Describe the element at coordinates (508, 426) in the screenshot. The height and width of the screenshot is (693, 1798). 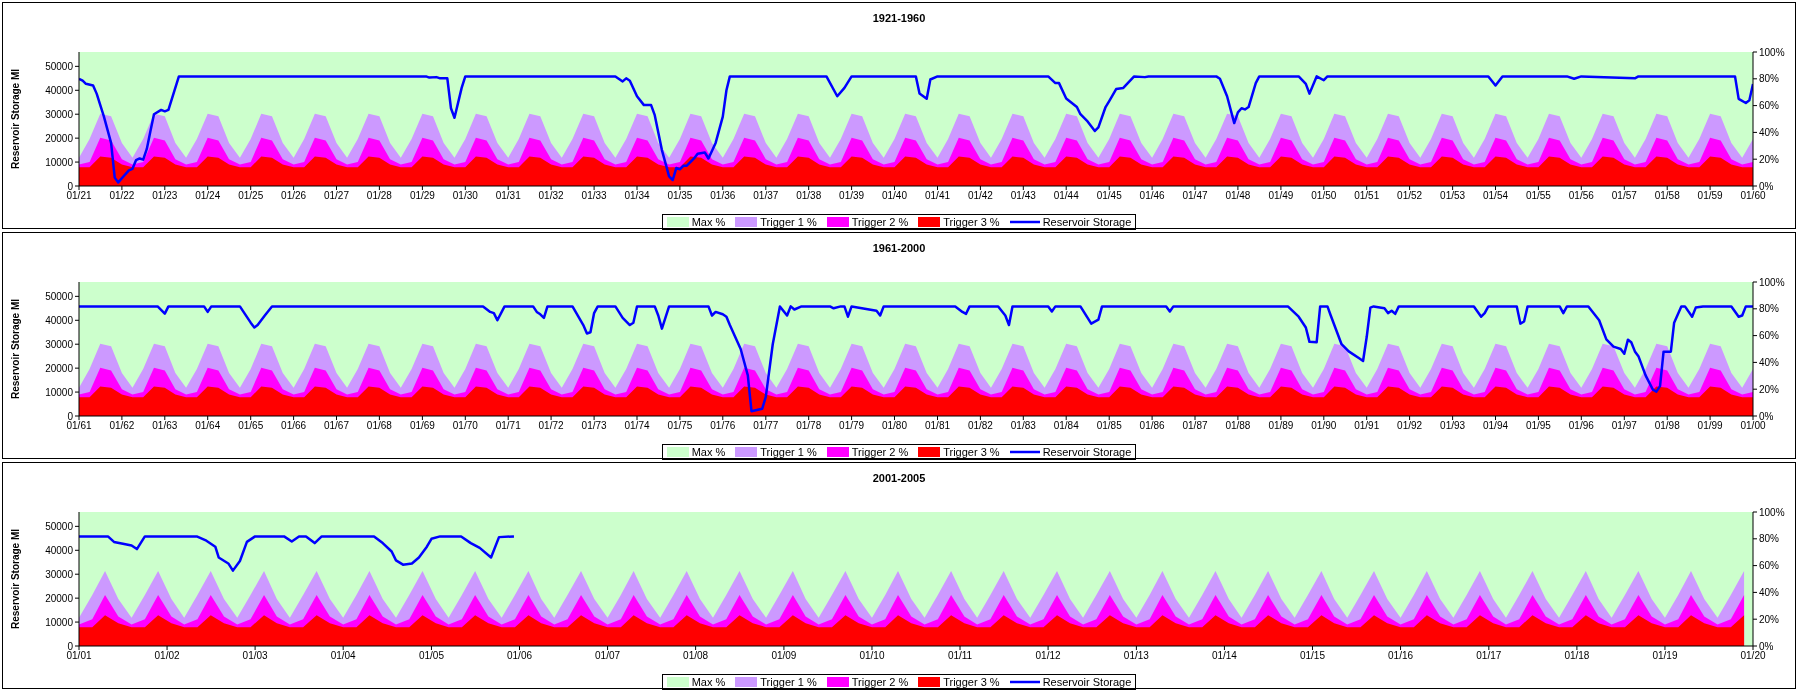
I see `x-tick-label: 01/71` at that location.